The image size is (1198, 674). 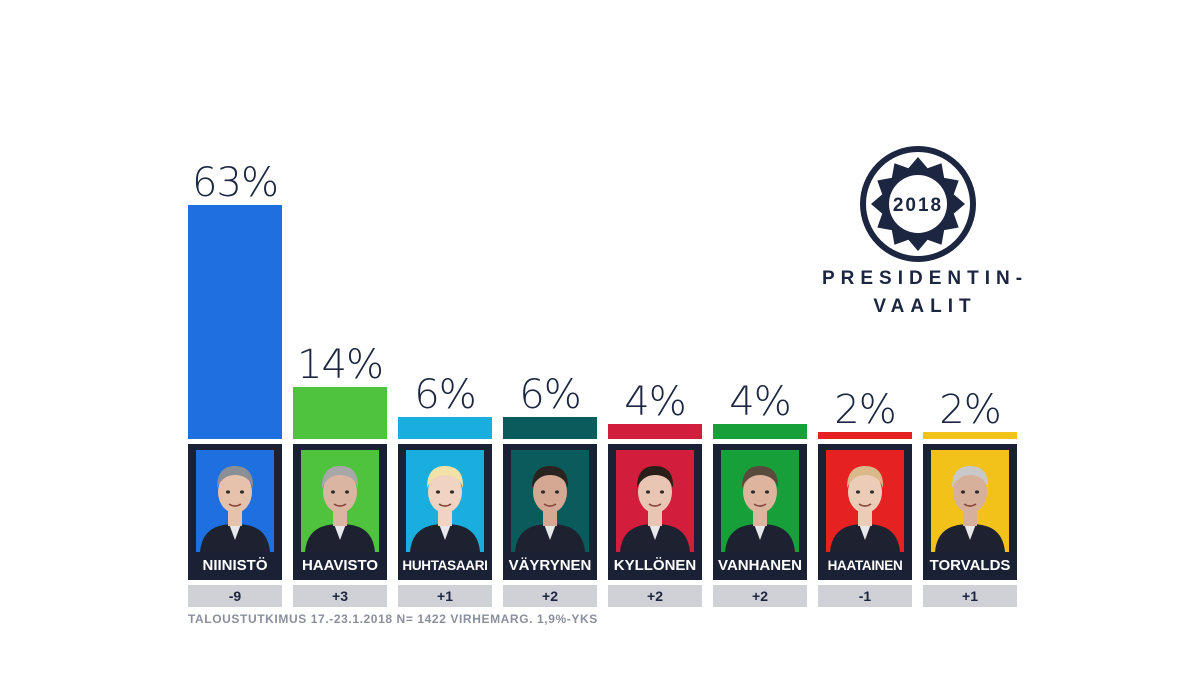 I want to click on candidate-card: TORVALDS, so click(x=970, y=512).